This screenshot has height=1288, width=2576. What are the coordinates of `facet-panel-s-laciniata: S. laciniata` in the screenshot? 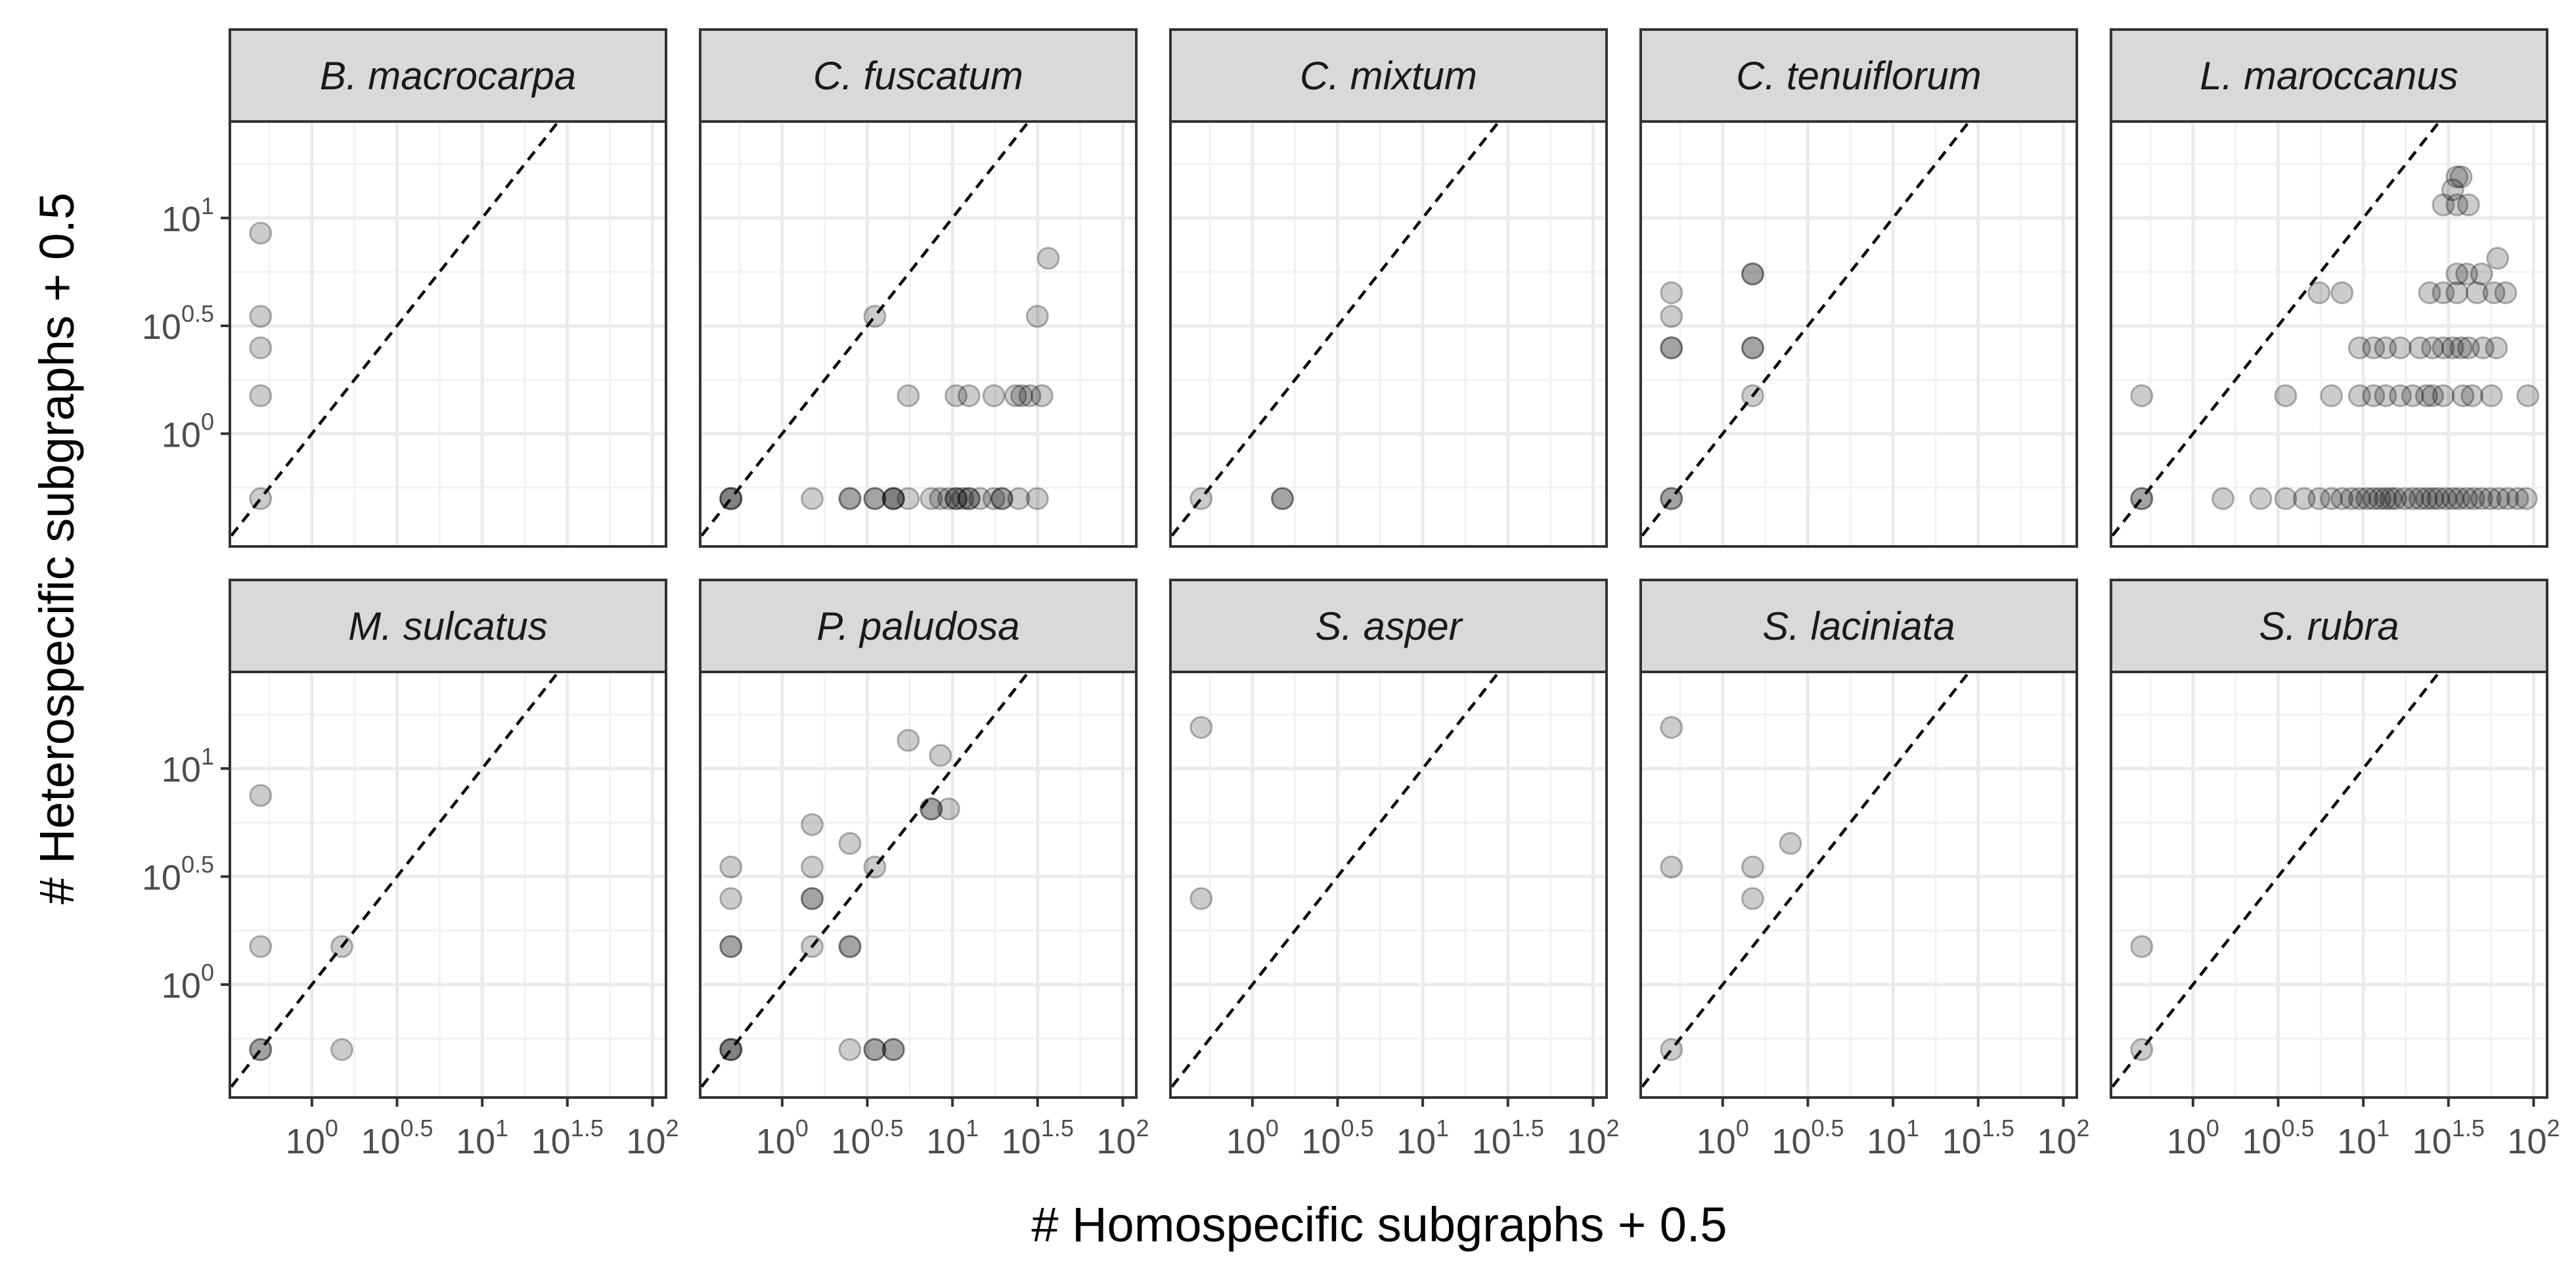 It's located at (1859, 839).